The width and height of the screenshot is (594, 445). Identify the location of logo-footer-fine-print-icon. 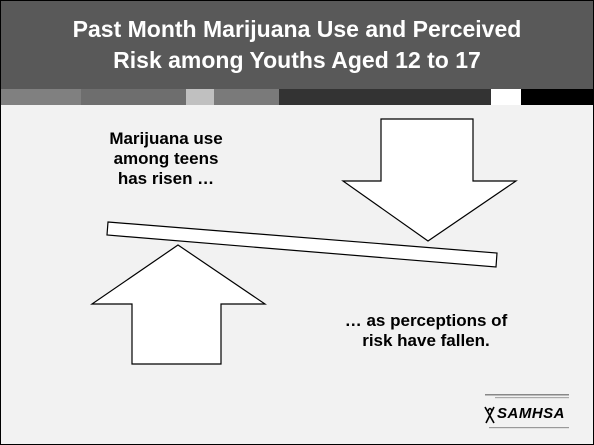
(529, 428).